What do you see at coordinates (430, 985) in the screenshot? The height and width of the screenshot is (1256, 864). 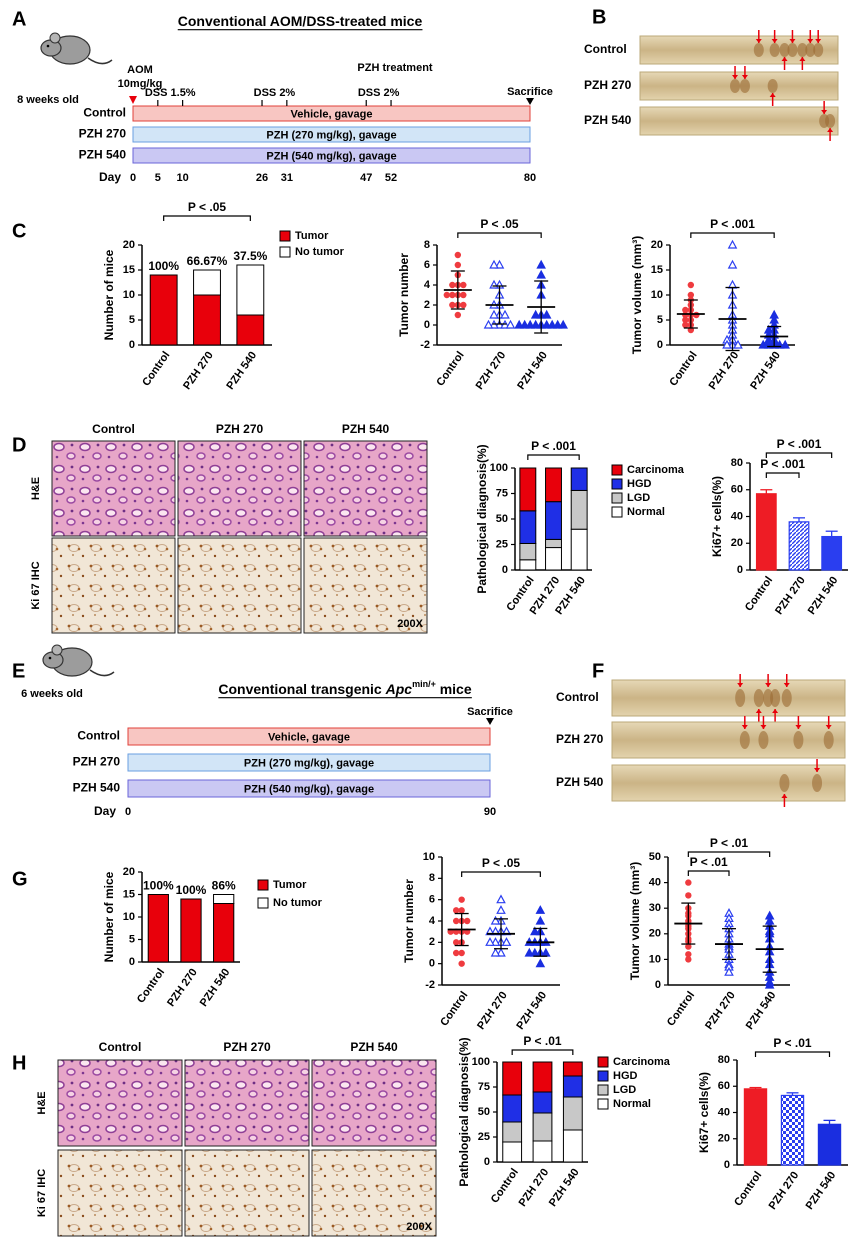 I see `y-tick-label: -2` at bounding box center [430, 985].